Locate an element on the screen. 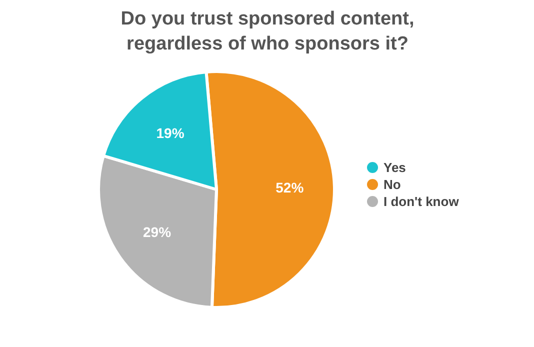 The width and height of the screenshot is (534, 347). legend-label: No is located at coordinates (392, 184).